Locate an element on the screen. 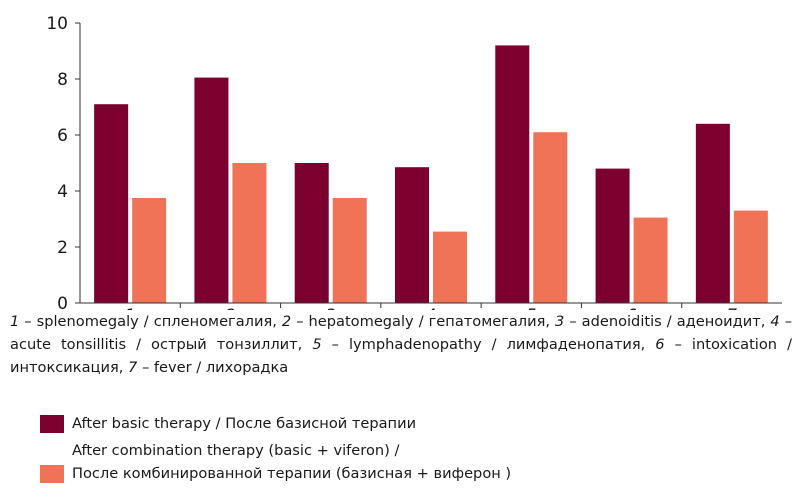  x-tick-label: 1 is located at coordinates (130, 307).